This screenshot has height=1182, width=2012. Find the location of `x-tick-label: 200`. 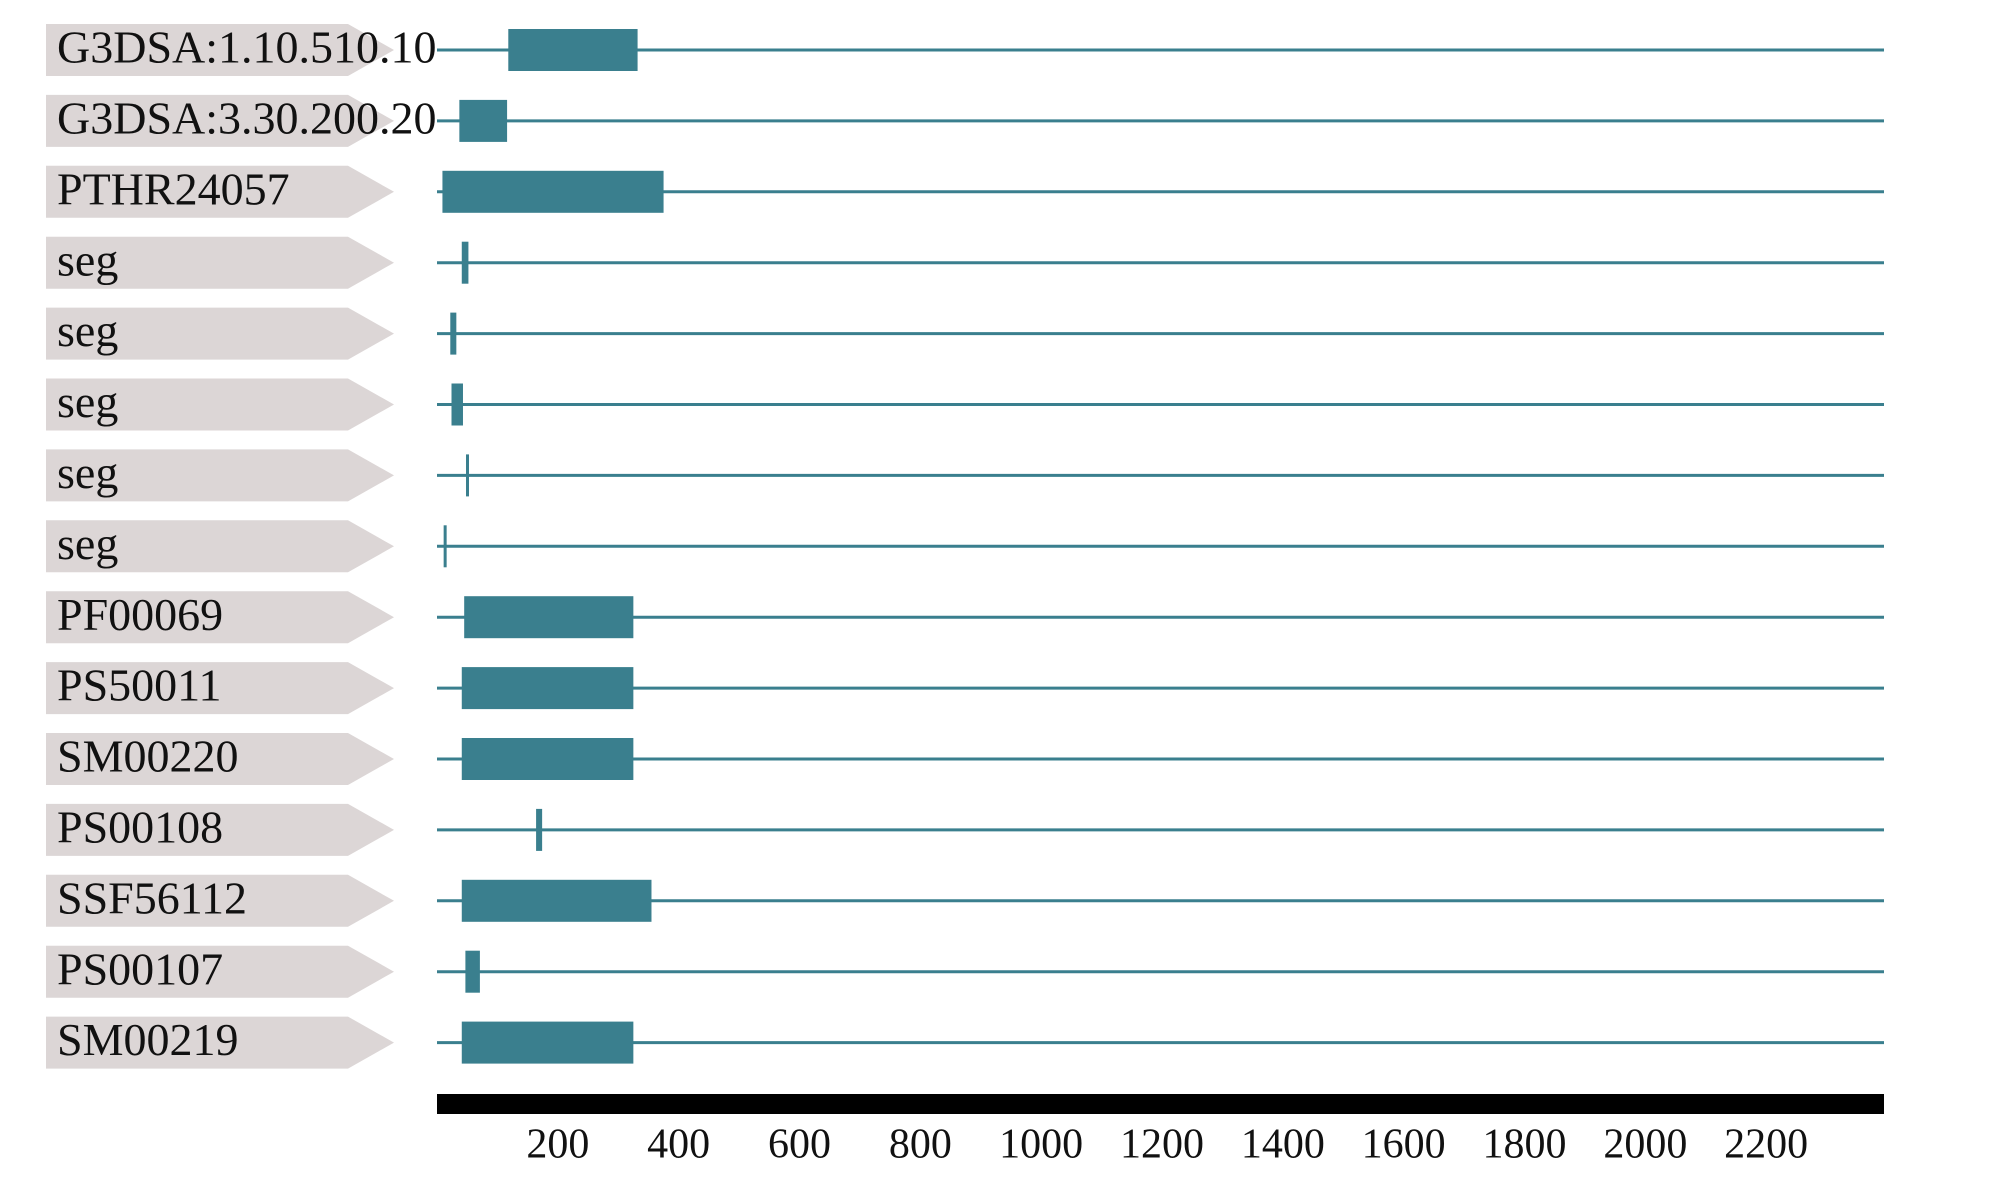

x-tick-label: 200 is located at coordinates (557, 1145).